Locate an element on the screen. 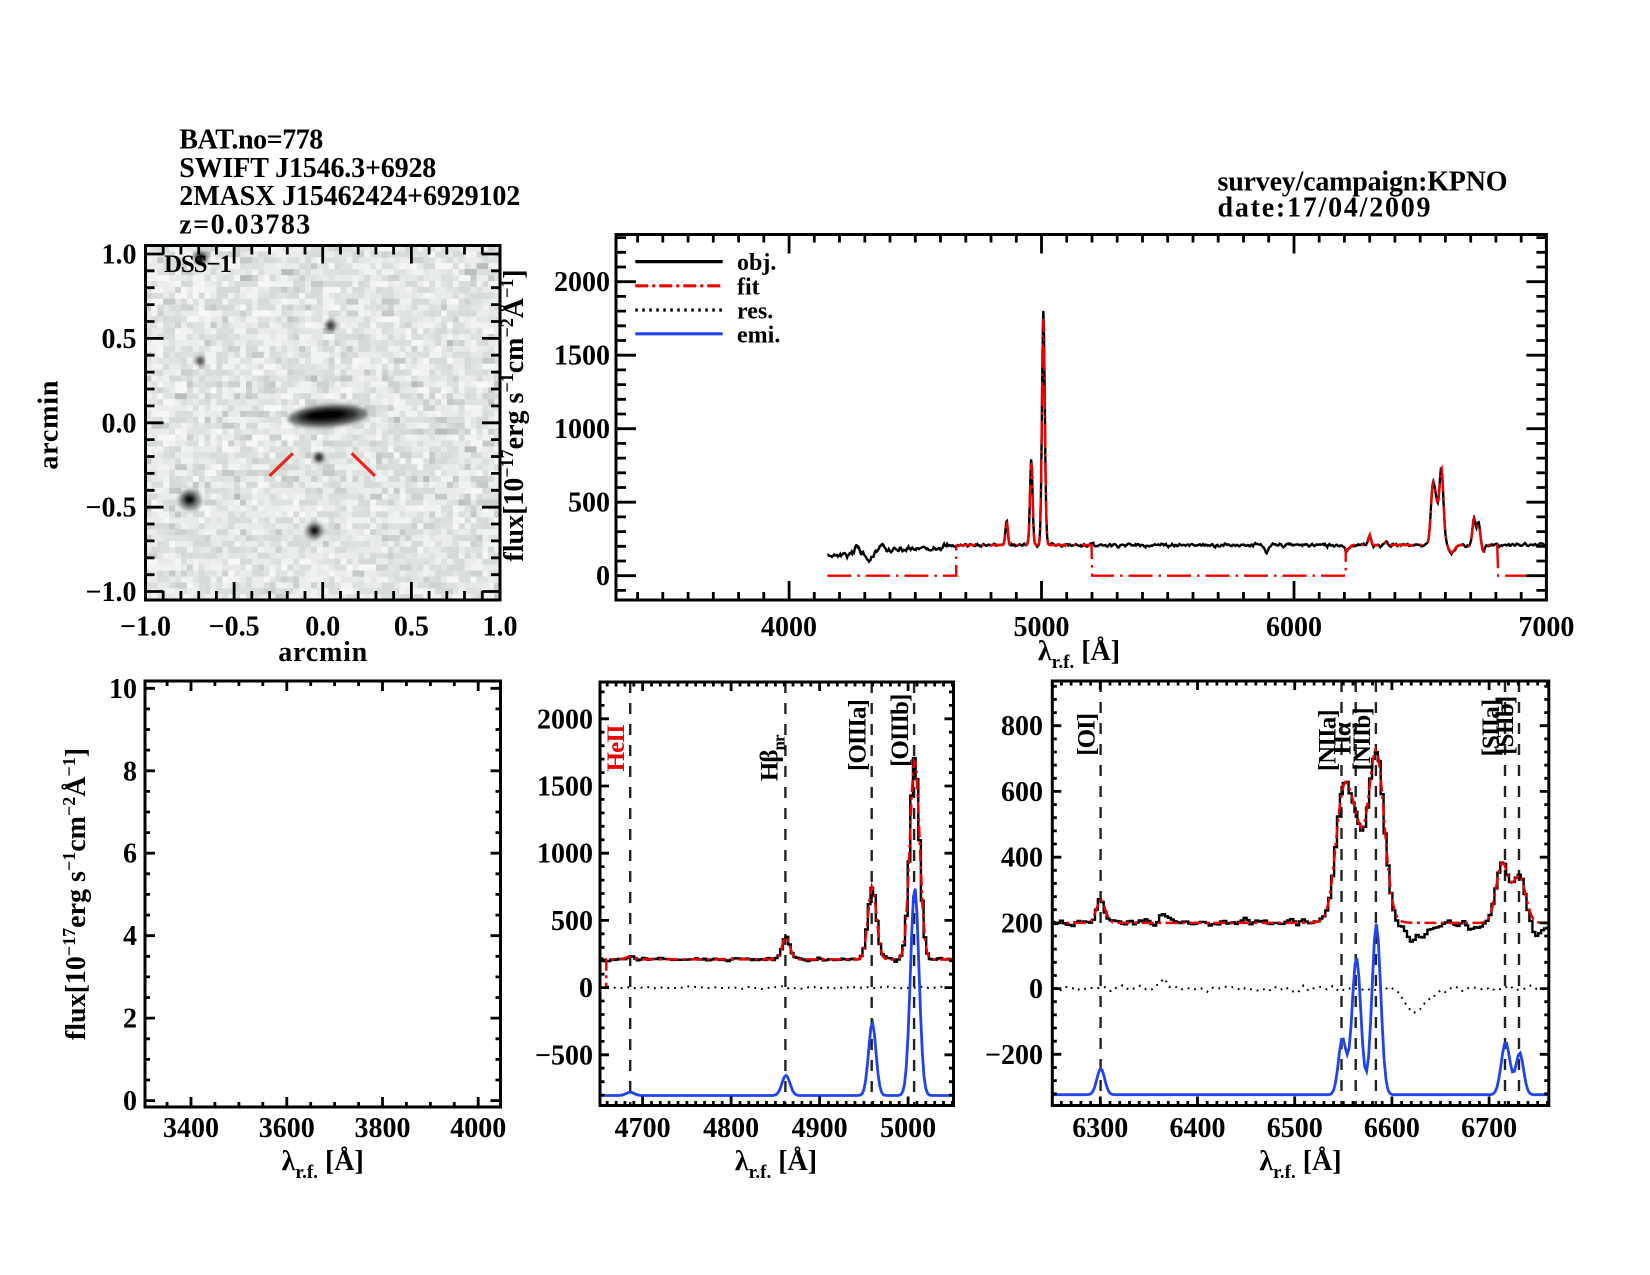  svg-text: survey/campaign:KPNO is located at coordinates (1363, 182).